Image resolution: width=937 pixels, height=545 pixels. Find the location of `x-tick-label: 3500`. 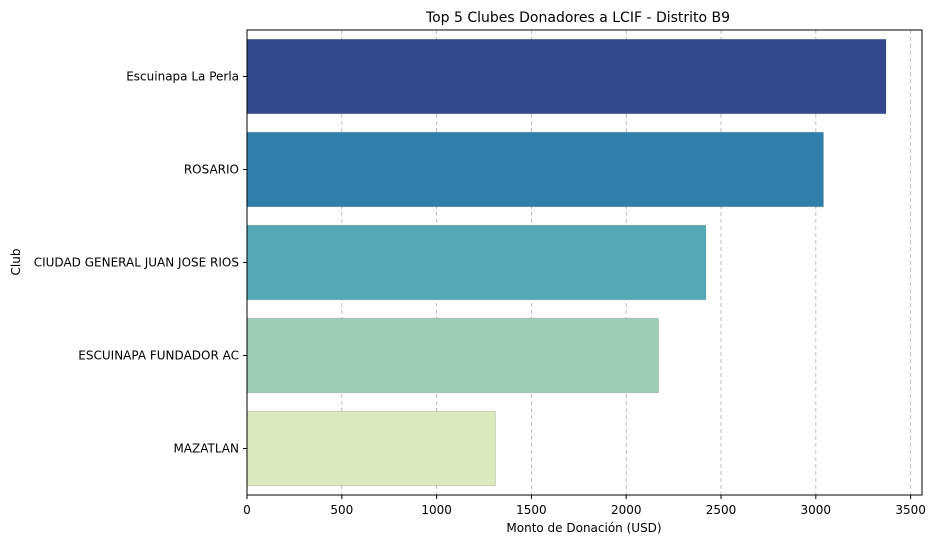

x-tick-label: 3500 is located at coordinates (910, 510).